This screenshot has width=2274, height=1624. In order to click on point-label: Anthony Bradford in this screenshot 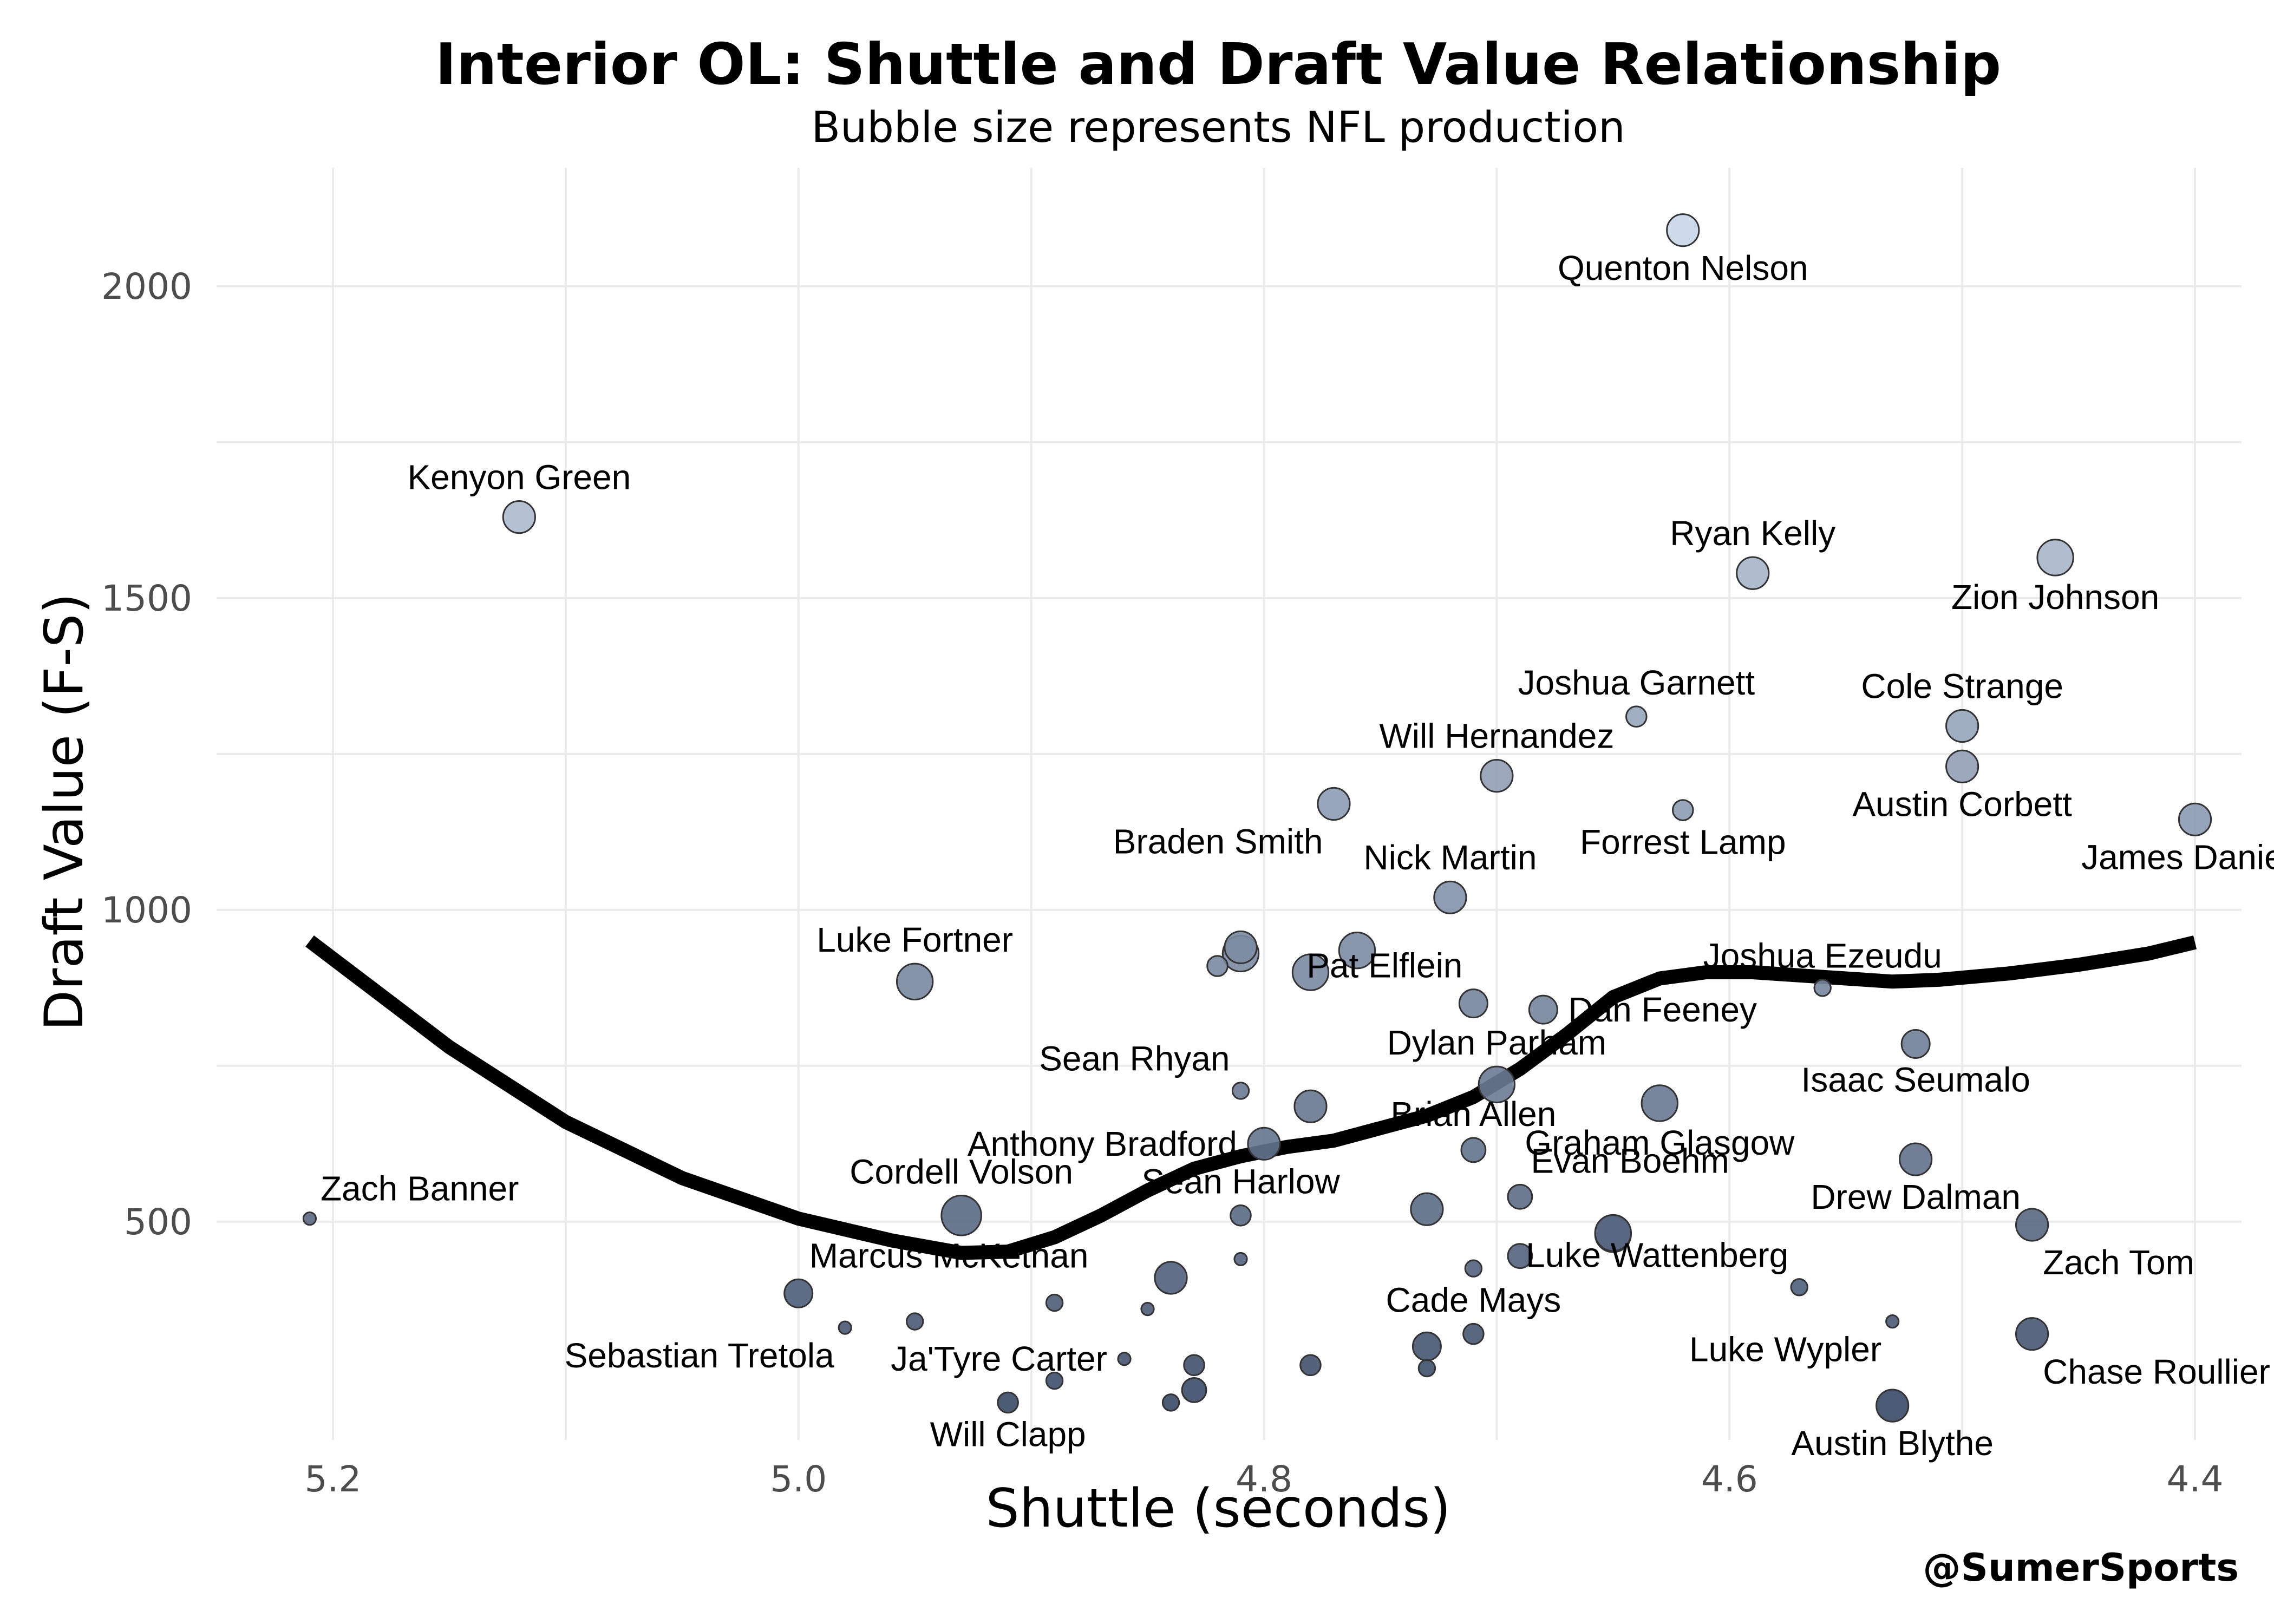, I will do `click(1103, 1143)`.